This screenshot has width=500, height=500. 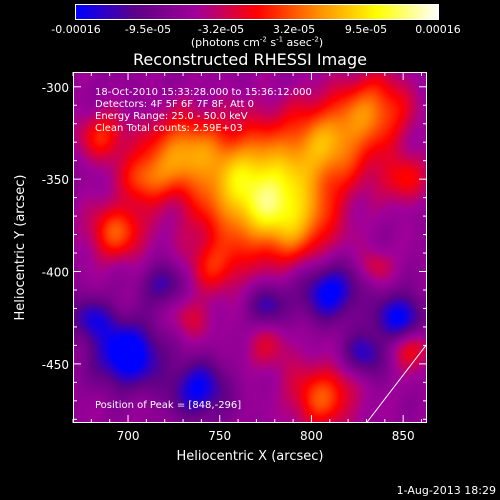 What do you see at coordinates (55, 273) in the screenshot?
I see `y-tick-label: -400` at bounding box center [55, 273].